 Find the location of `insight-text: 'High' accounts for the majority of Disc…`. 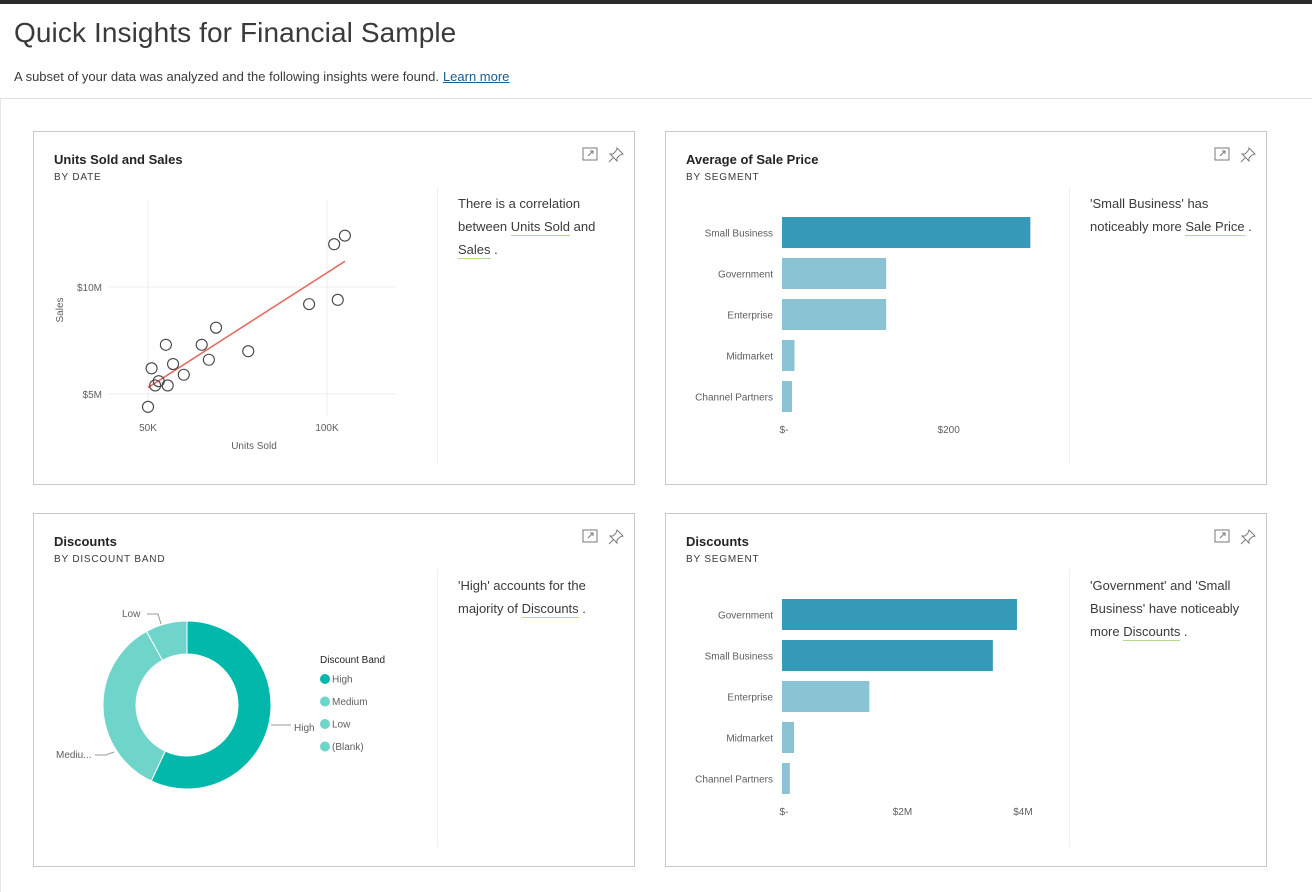

insight-text: 'High' accounts for the majority of Disc… is located at coordinates (540, 597).